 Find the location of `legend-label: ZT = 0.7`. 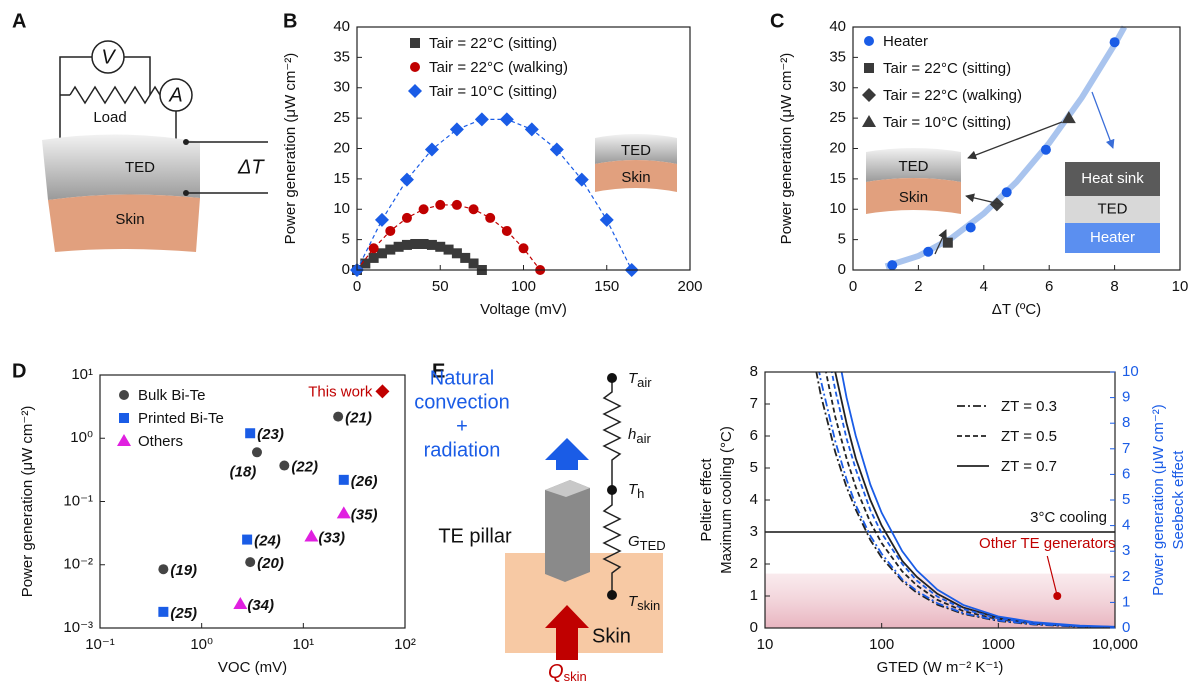

legend-label: ZT = 0.7 is located at coordinates (1029, 466).